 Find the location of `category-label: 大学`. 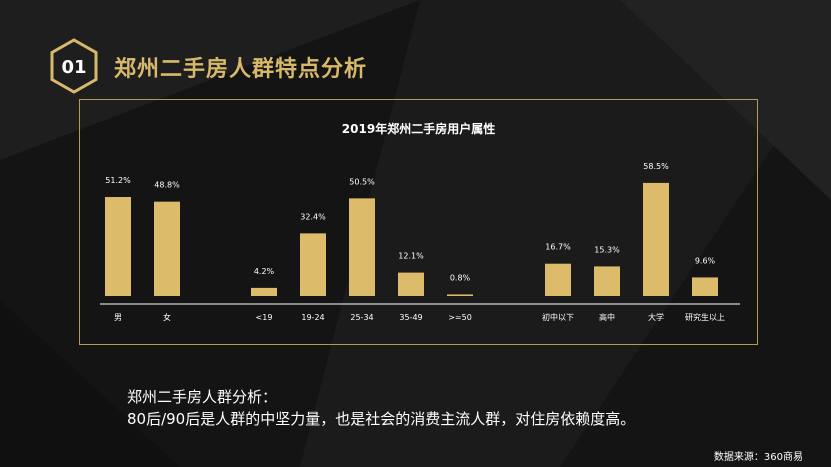

category-label: 大学 is located at coordinates (656, 317).